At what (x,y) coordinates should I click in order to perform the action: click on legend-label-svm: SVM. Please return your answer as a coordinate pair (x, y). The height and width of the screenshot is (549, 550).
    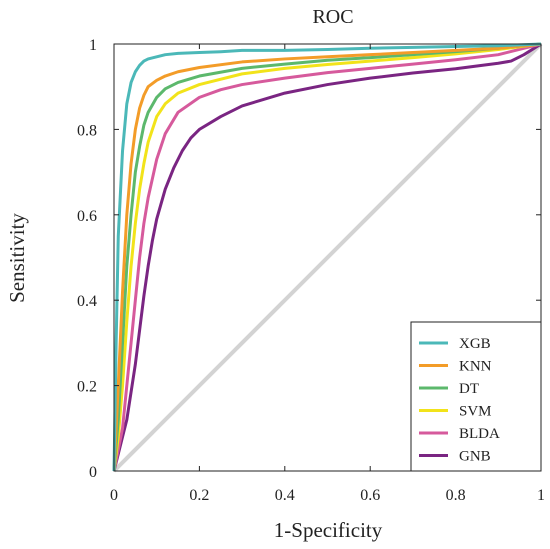
    Looking at the image, I should click on (475, 412).